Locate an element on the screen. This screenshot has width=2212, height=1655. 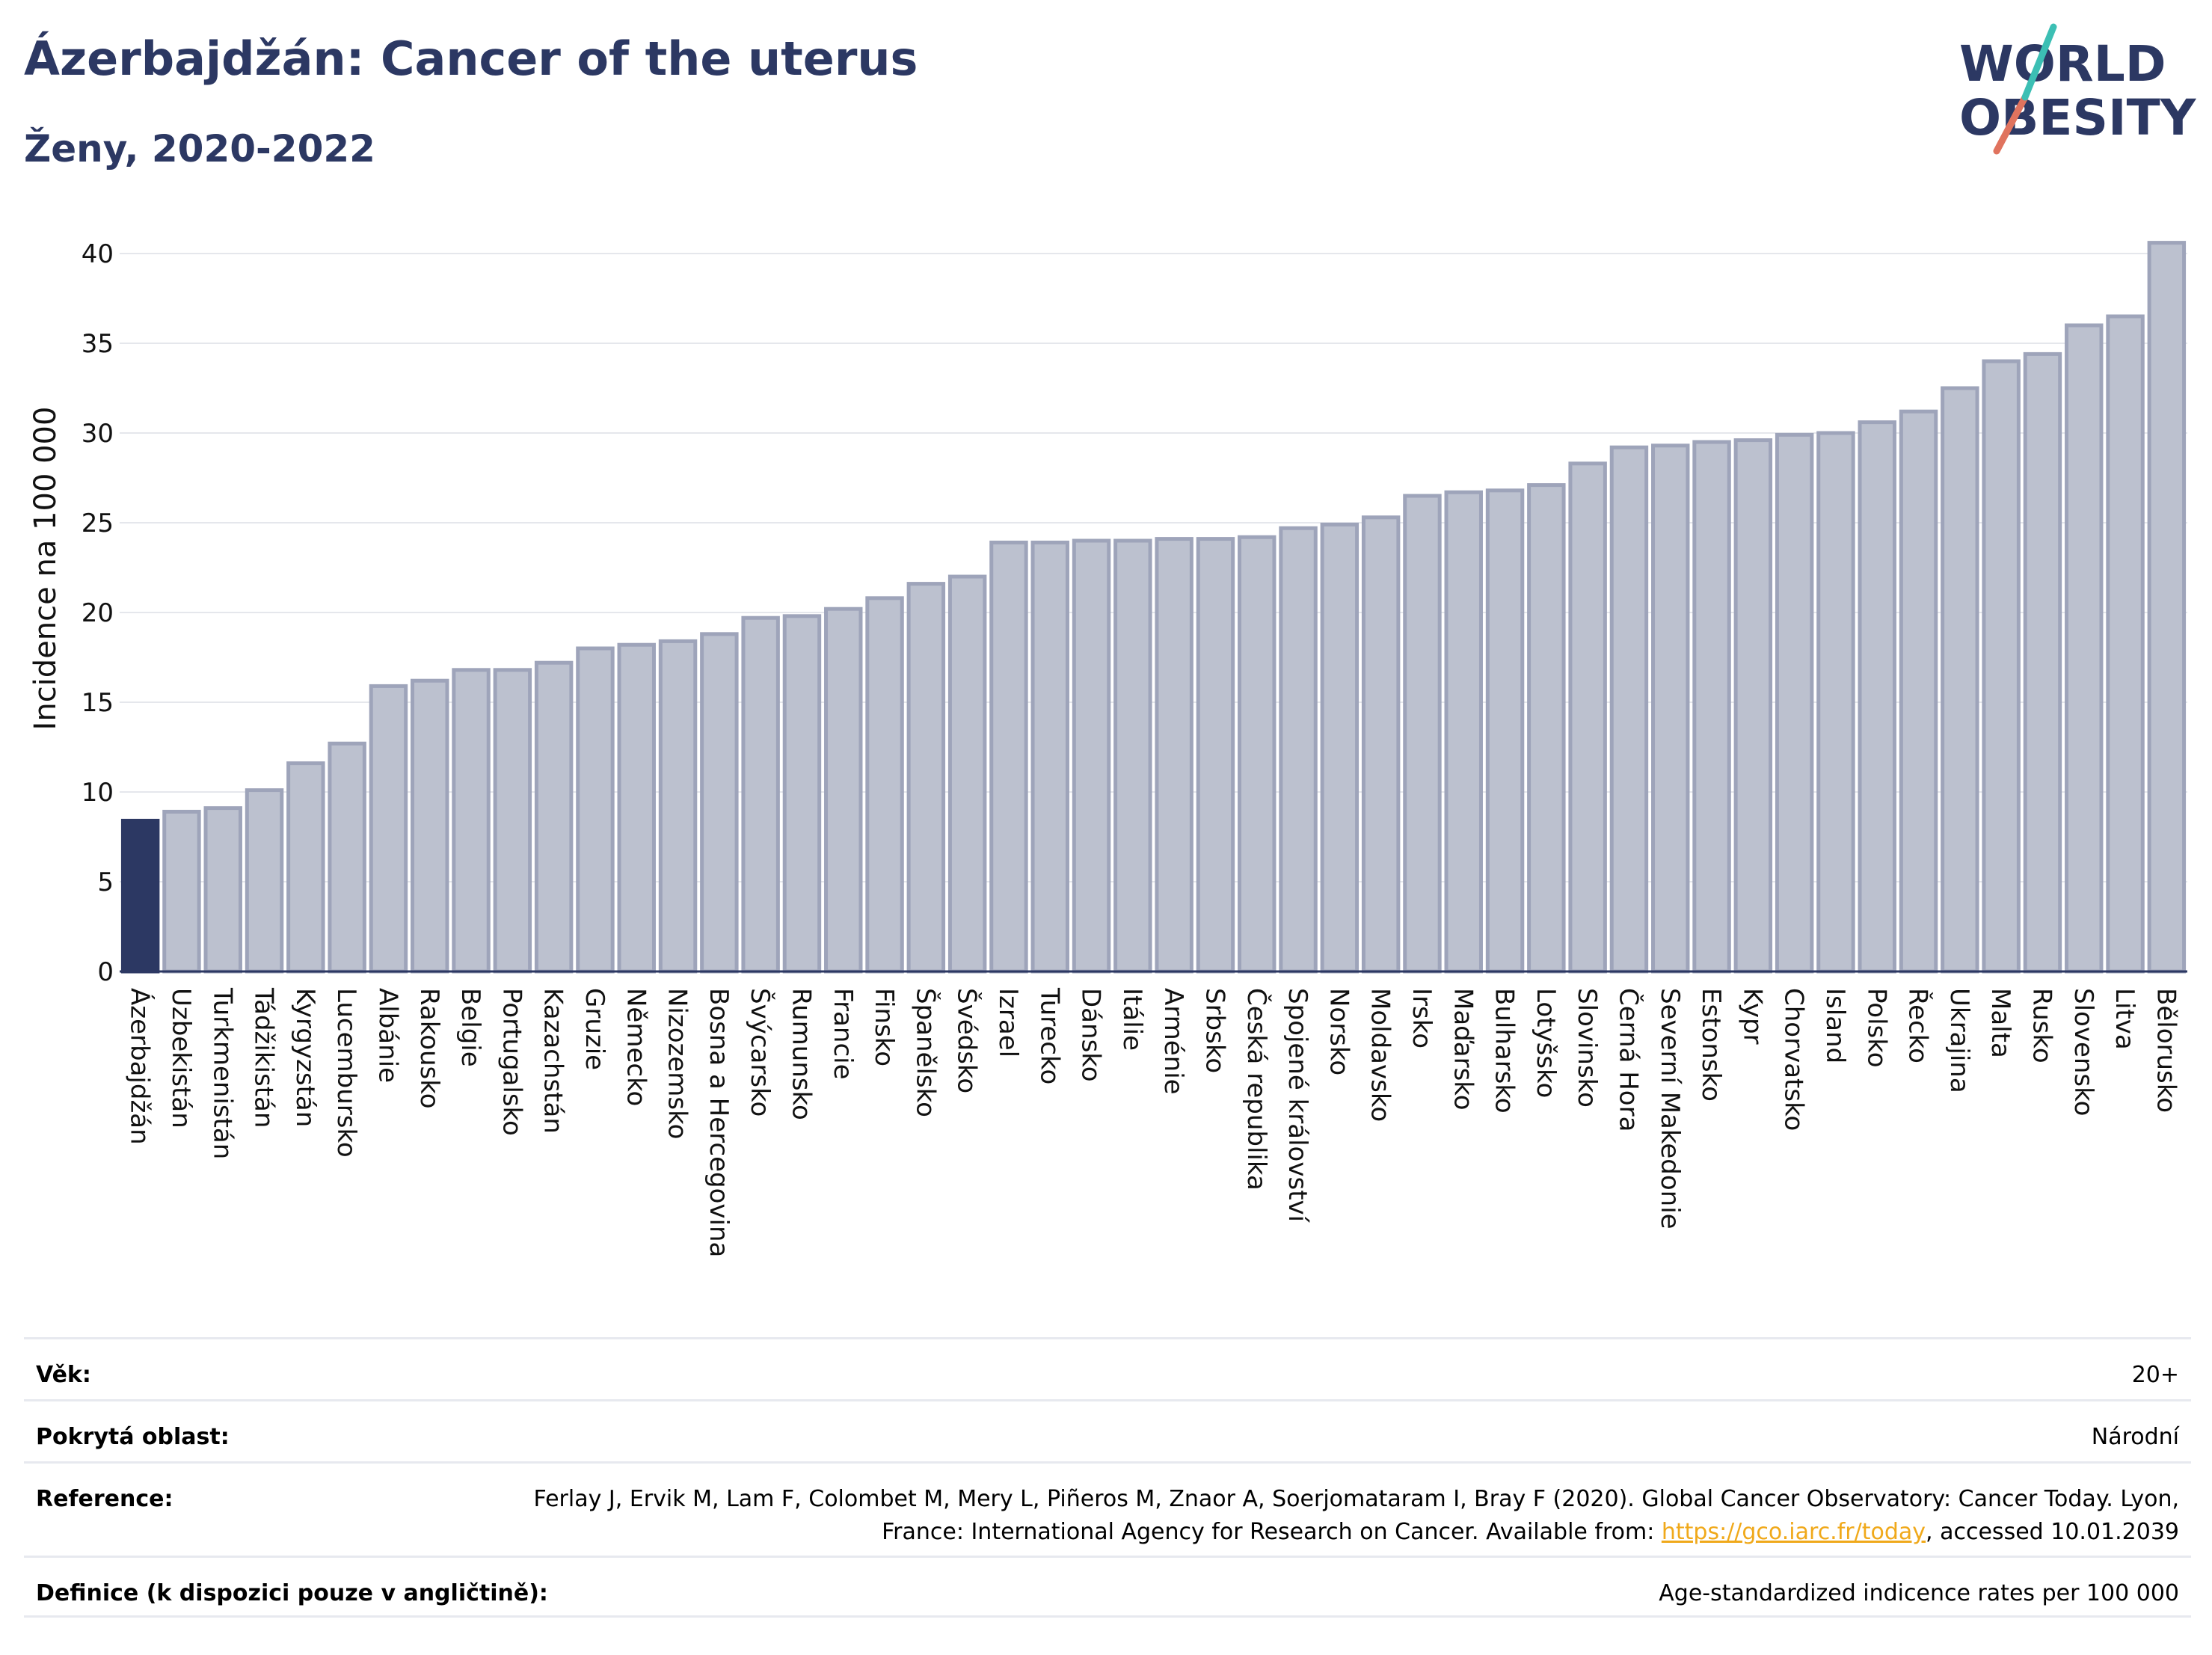
x-category-label: Albánie is located at coordinates (387, 1035).